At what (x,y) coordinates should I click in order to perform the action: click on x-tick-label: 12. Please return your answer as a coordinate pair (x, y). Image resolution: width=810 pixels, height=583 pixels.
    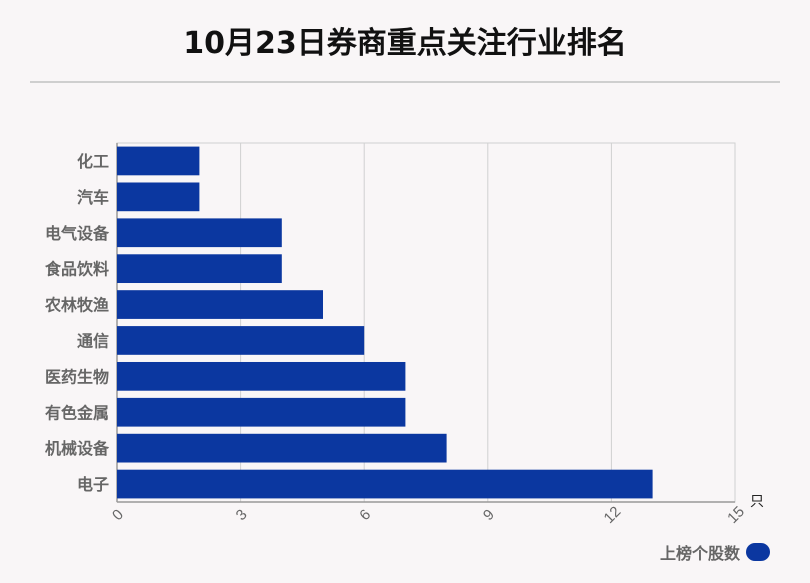
    Looking at the image, I should click on (613, 515).